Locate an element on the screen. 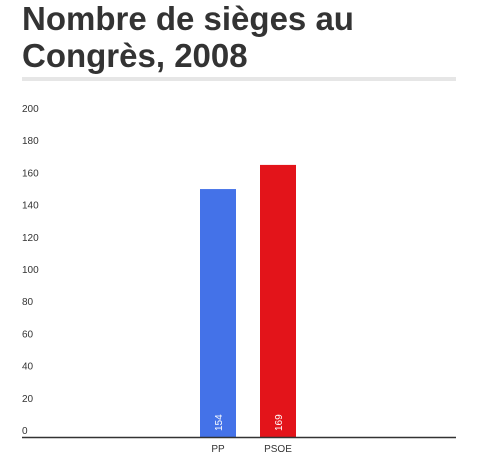 This screenshot has height=466, width=480. y-tick-label: 40 is located at coordinates (28, 367).